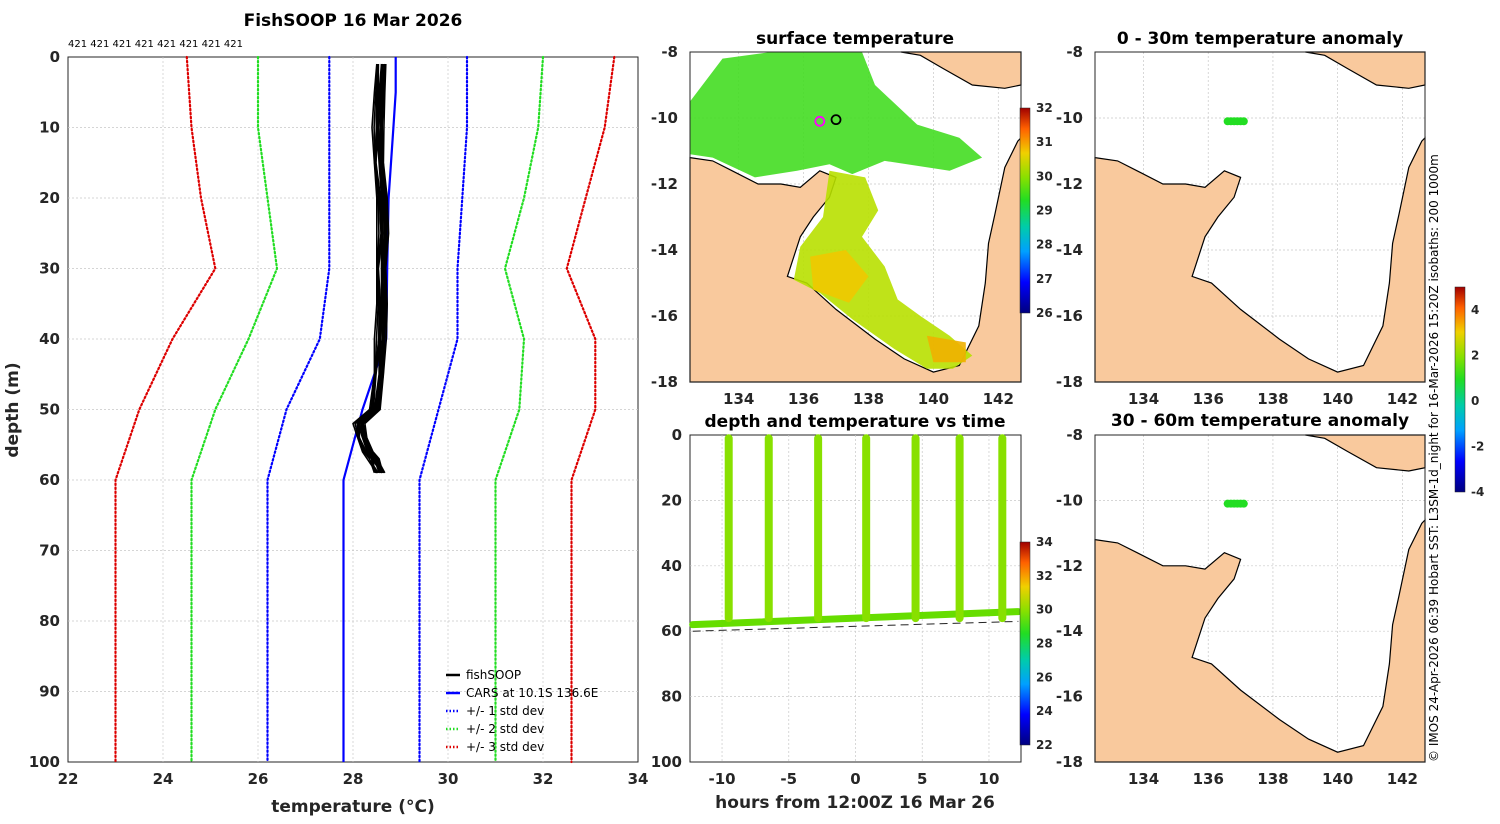 This screenshot has height=824, width=1500. I want to click on anomaly-colorbar-ticks: 4 2 0 -2 -4, so click(1477, 401).